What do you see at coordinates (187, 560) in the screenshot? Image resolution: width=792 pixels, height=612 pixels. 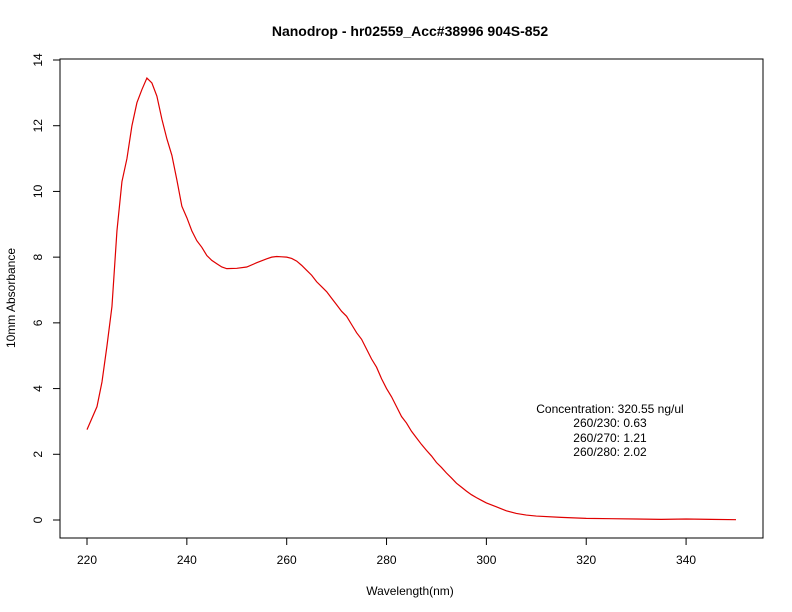 I see `x-tick-label: 240` at bounding box center [187, 560].